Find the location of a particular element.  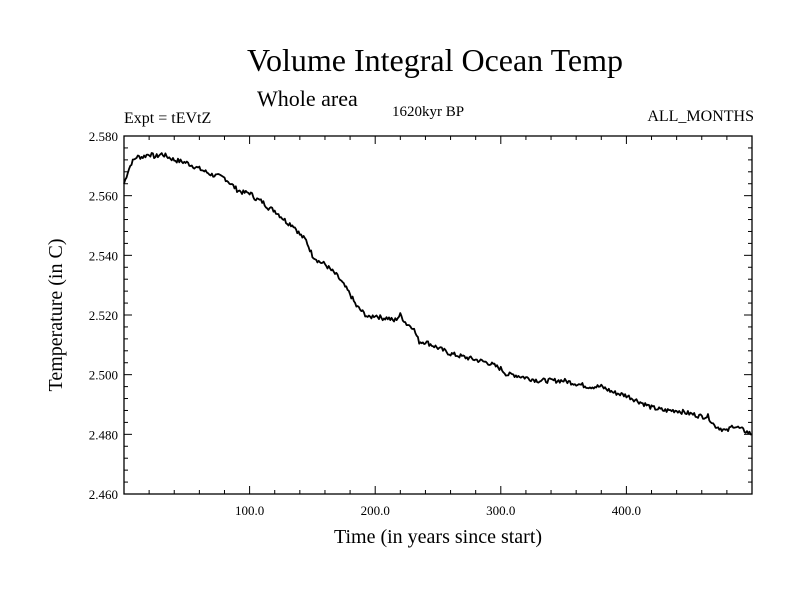

y-tick-label: 2.480 is located at coordinates (103, 434).